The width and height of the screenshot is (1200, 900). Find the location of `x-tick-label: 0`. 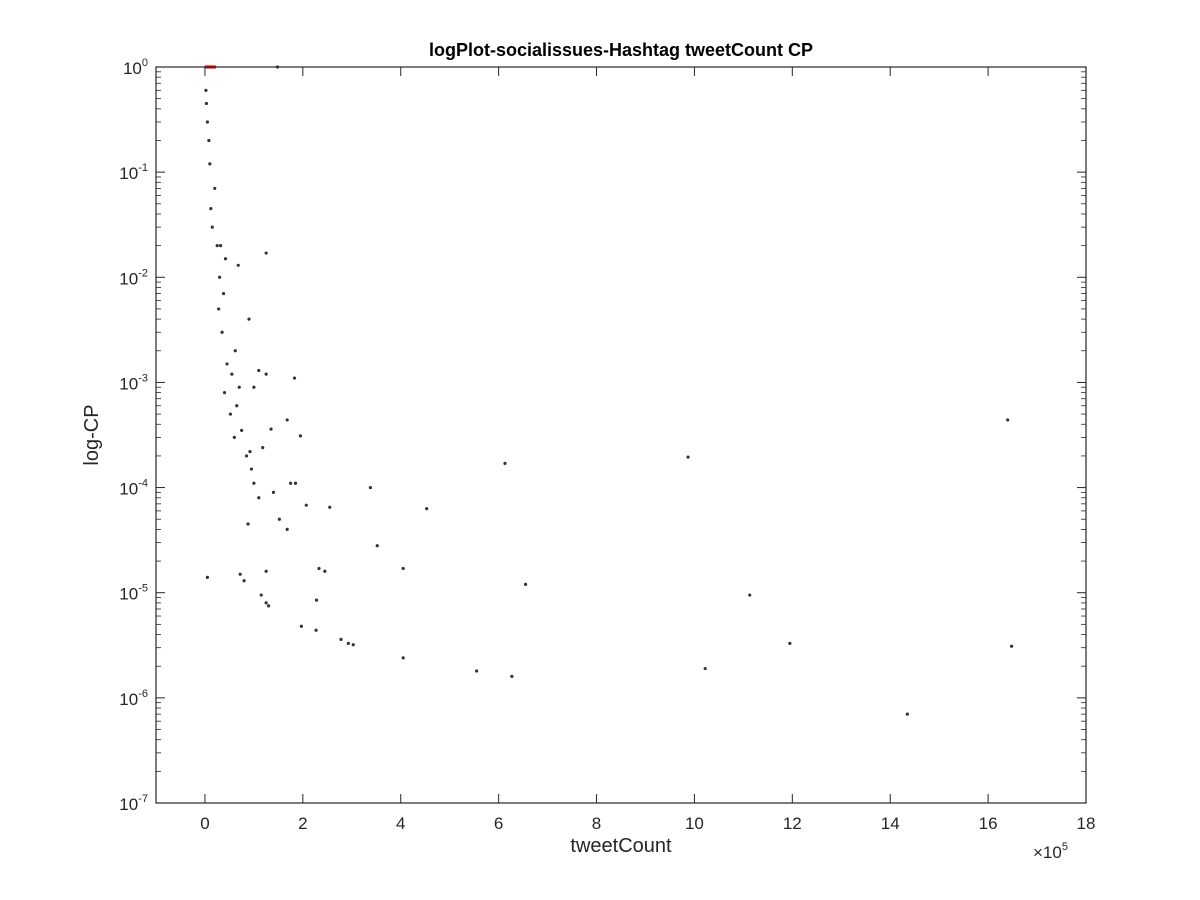

x-tick-label: 0 is located at coordinates (204, 823).